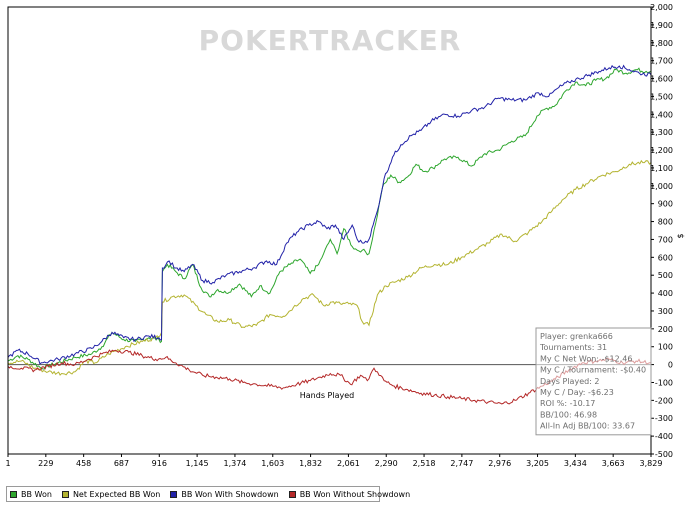 The image size is (700, 509). I want to click on legend-item-3: BB Won With Showdown, so click(224, 494).